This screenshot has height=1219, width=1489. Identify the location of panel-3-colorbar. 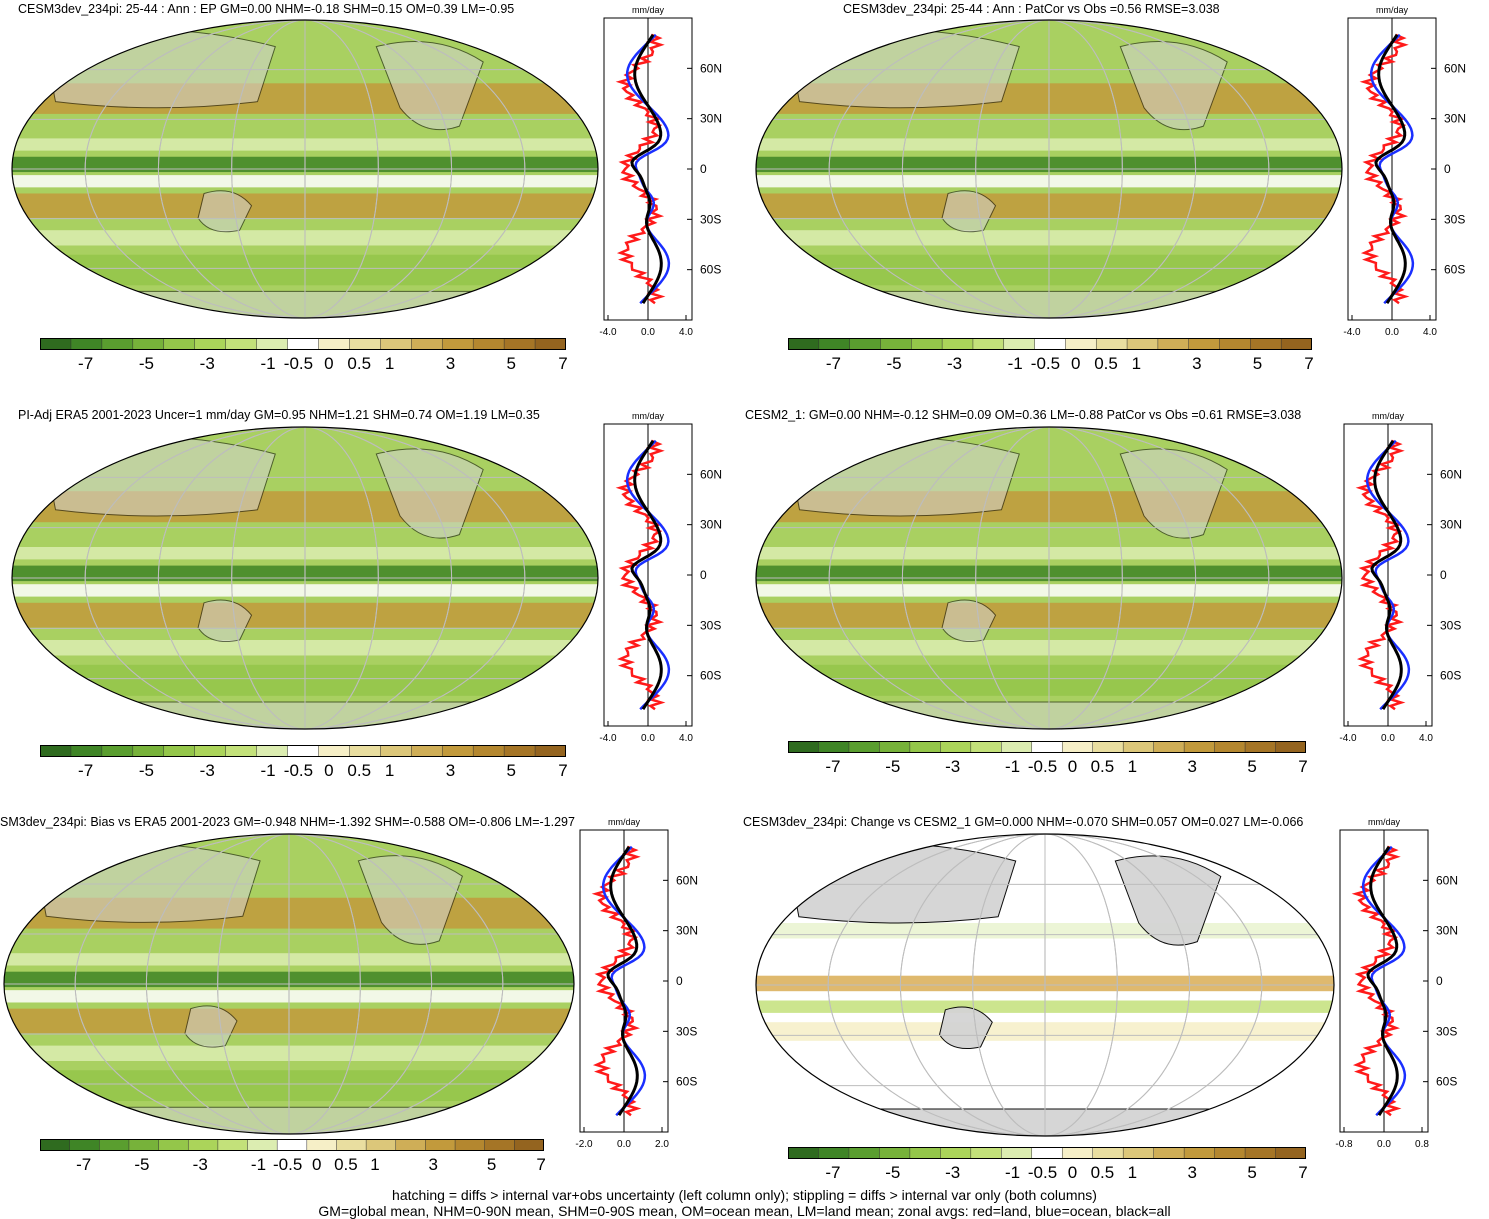
(303, 751).